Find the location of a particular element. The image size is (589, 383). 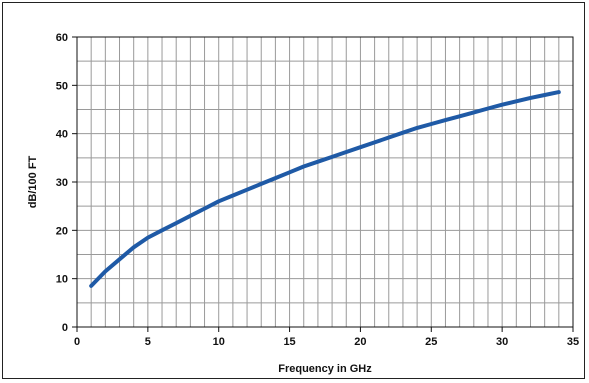

y-tick-label: 20 is located at coordinates (62, 231).